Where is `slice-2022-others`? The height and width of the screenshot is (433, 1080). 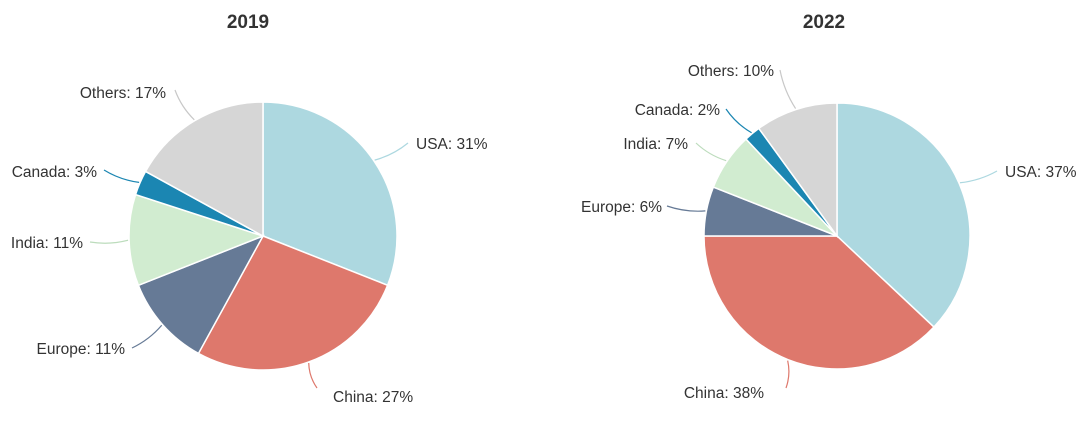 slice-2022-others is located at coordinates (797, 170).